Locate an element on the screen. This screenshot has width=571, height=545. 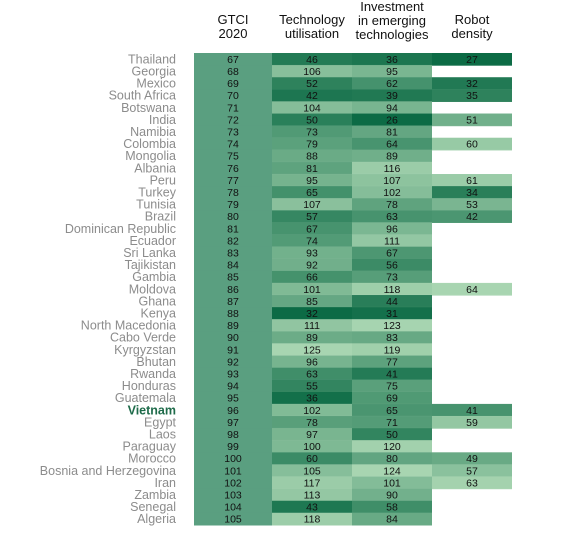
cell-value-georgia-col0: 68 is located at coordinates (233, 72).